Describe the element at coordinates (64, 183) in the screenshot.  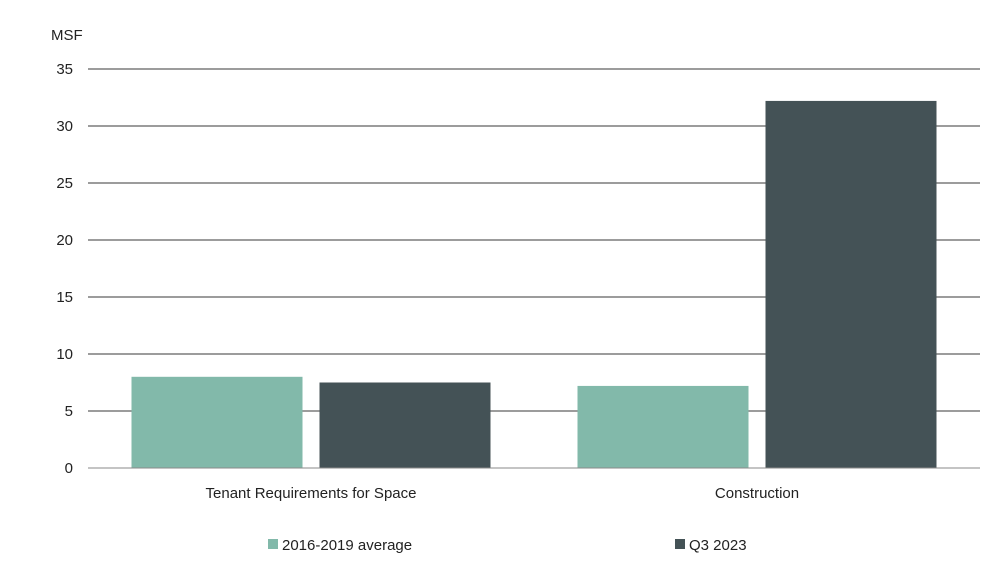
I see `y-tick-label: 25` at that location.